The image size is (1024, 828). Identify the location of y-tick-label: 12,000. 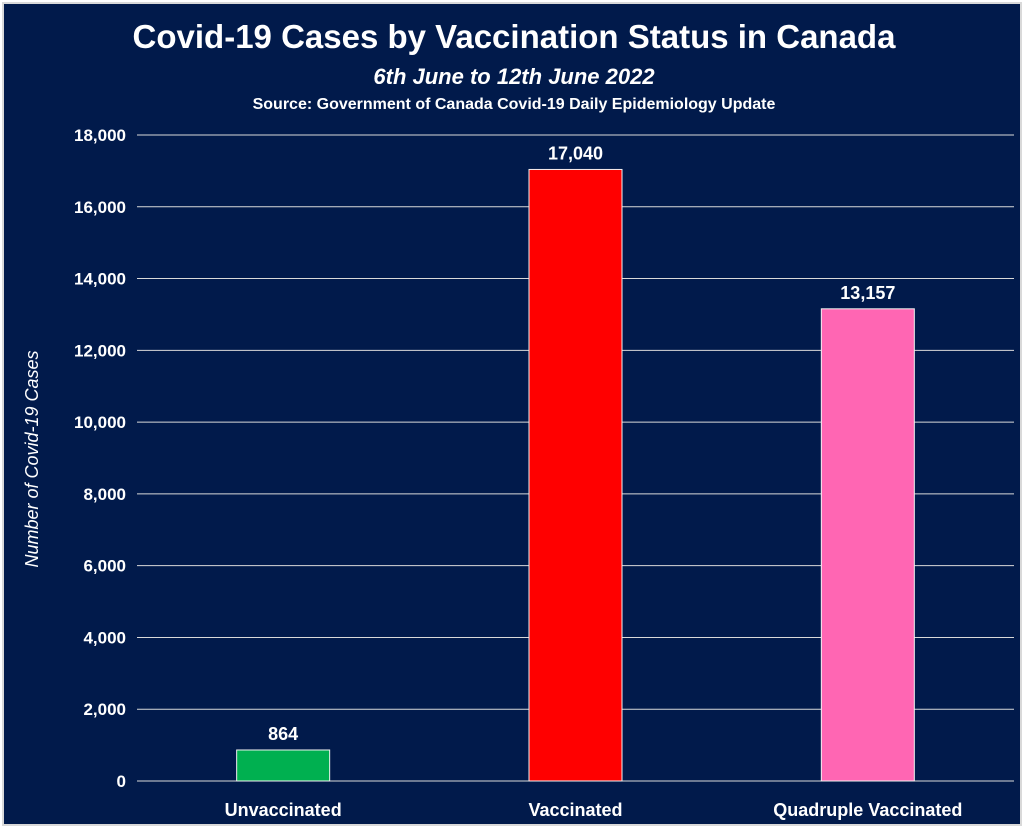
(100, 350).